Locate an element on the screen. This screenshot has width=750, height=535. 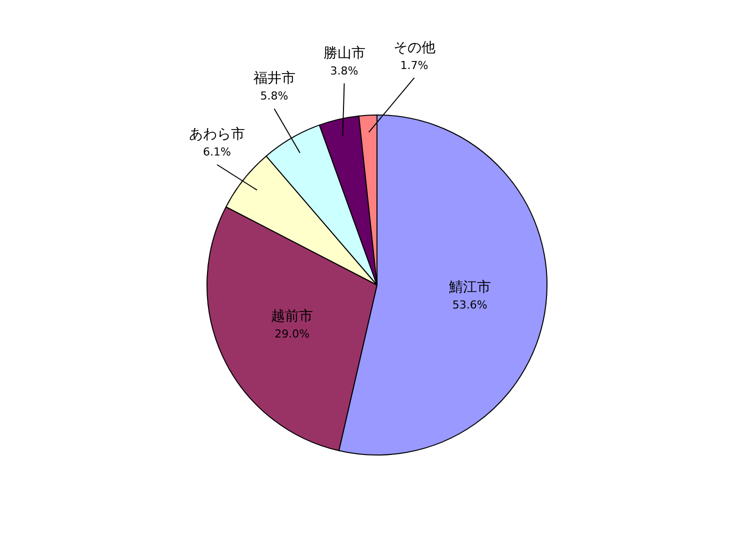
slice-label: 鯖江市 is located at coordinates (469, 288).